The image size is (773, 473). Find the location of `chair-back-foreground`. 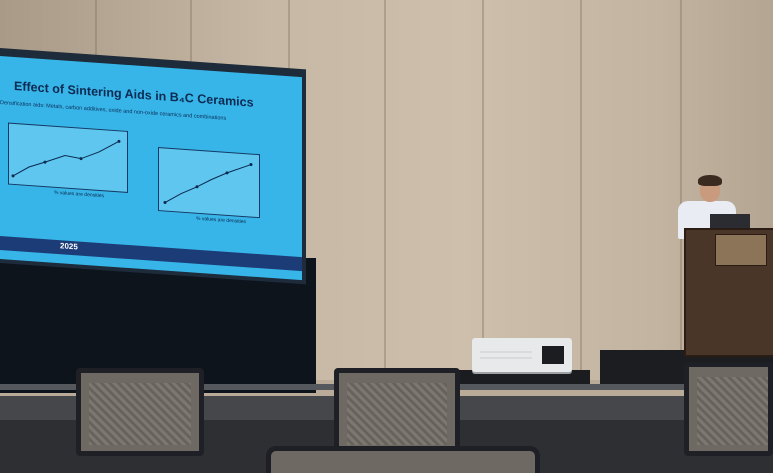

chair-back-foreground is located at coordinates (403, 459).